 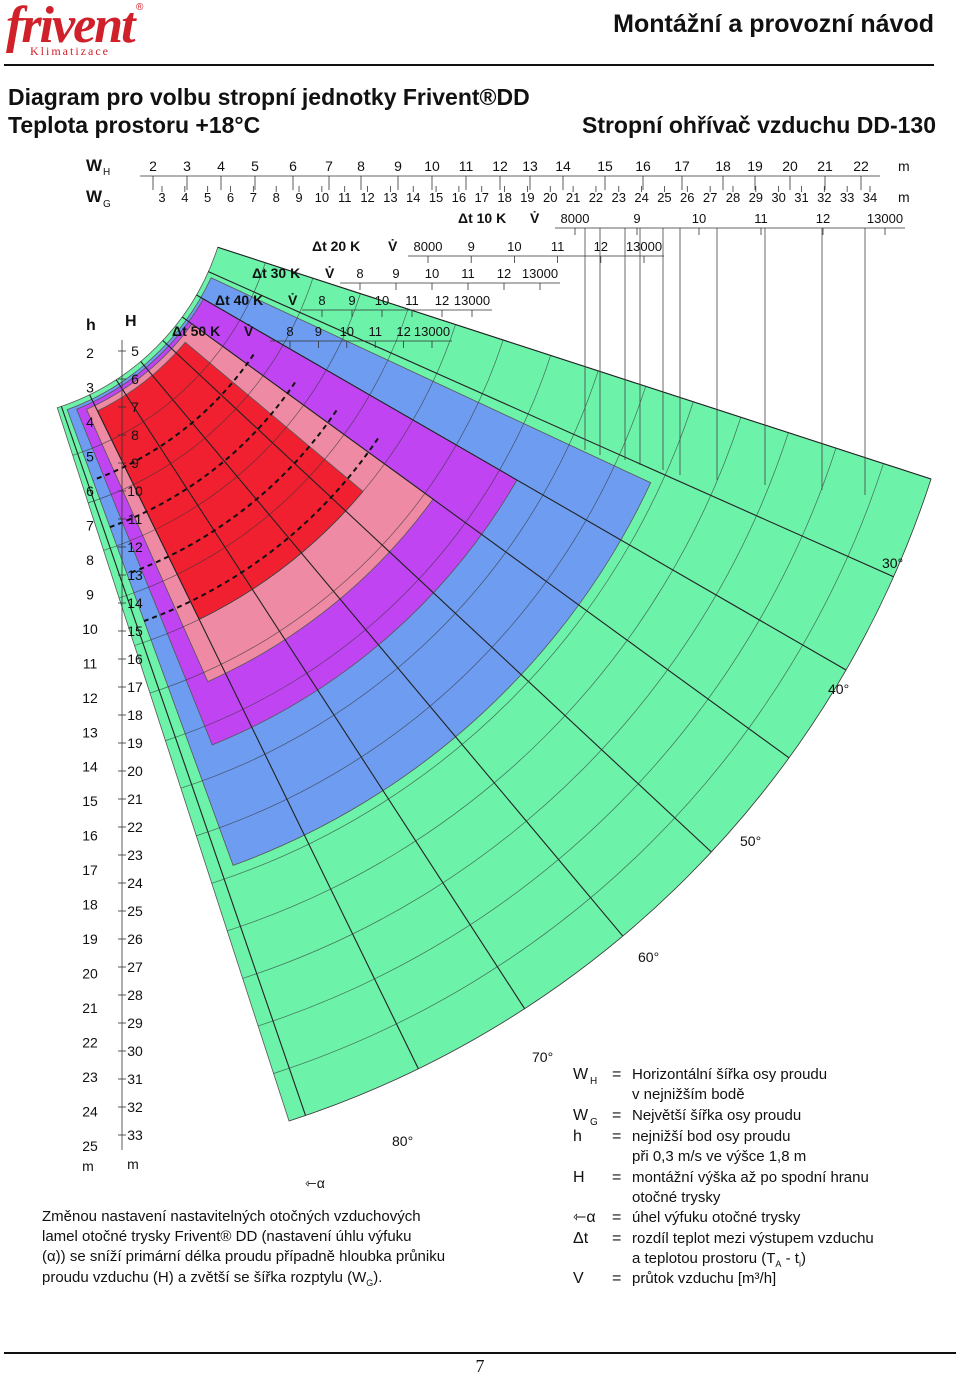 I want to click on h-tick: 16, so click(x=90, y=836).